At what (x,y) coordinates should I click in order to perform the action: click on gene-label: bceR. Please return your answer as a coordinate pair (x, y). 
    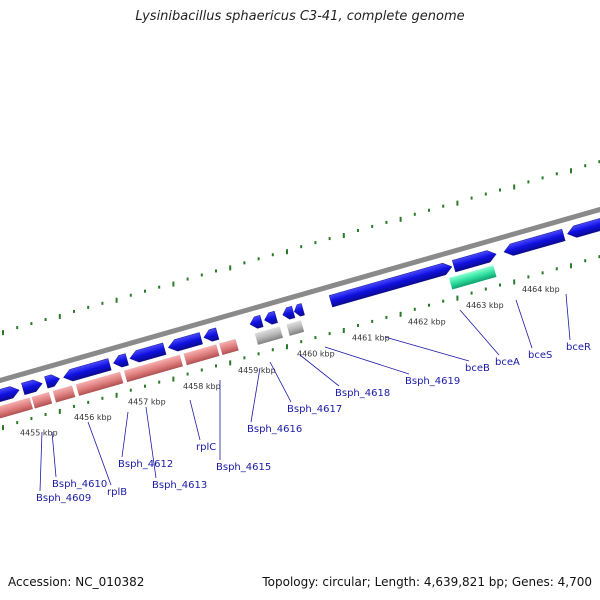
    Looking at the image, I should click on (578, 347).